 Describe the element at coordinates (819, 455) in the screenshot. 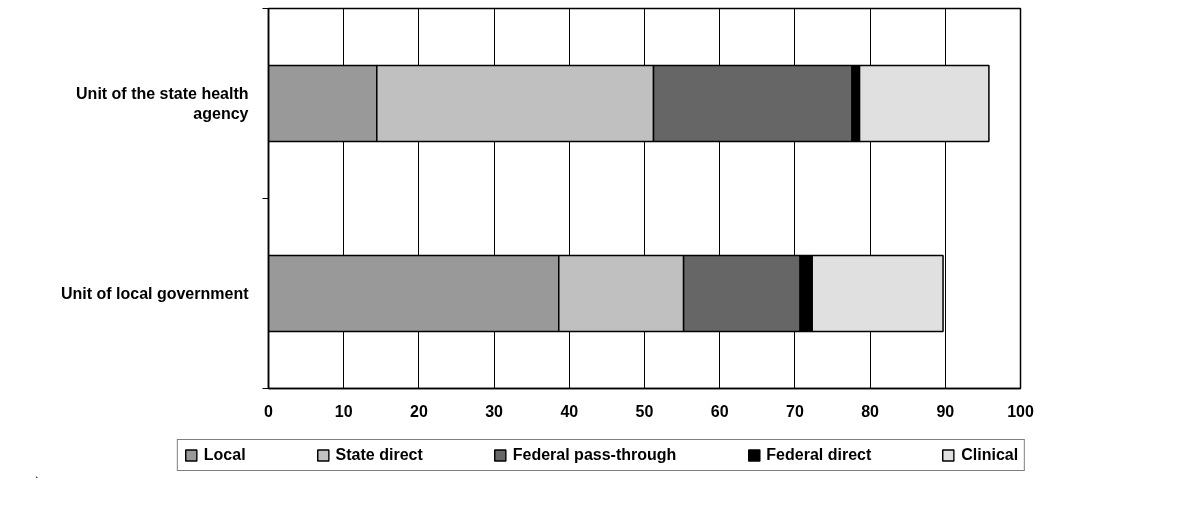

I see `legend-label: Federal direct` at that location.